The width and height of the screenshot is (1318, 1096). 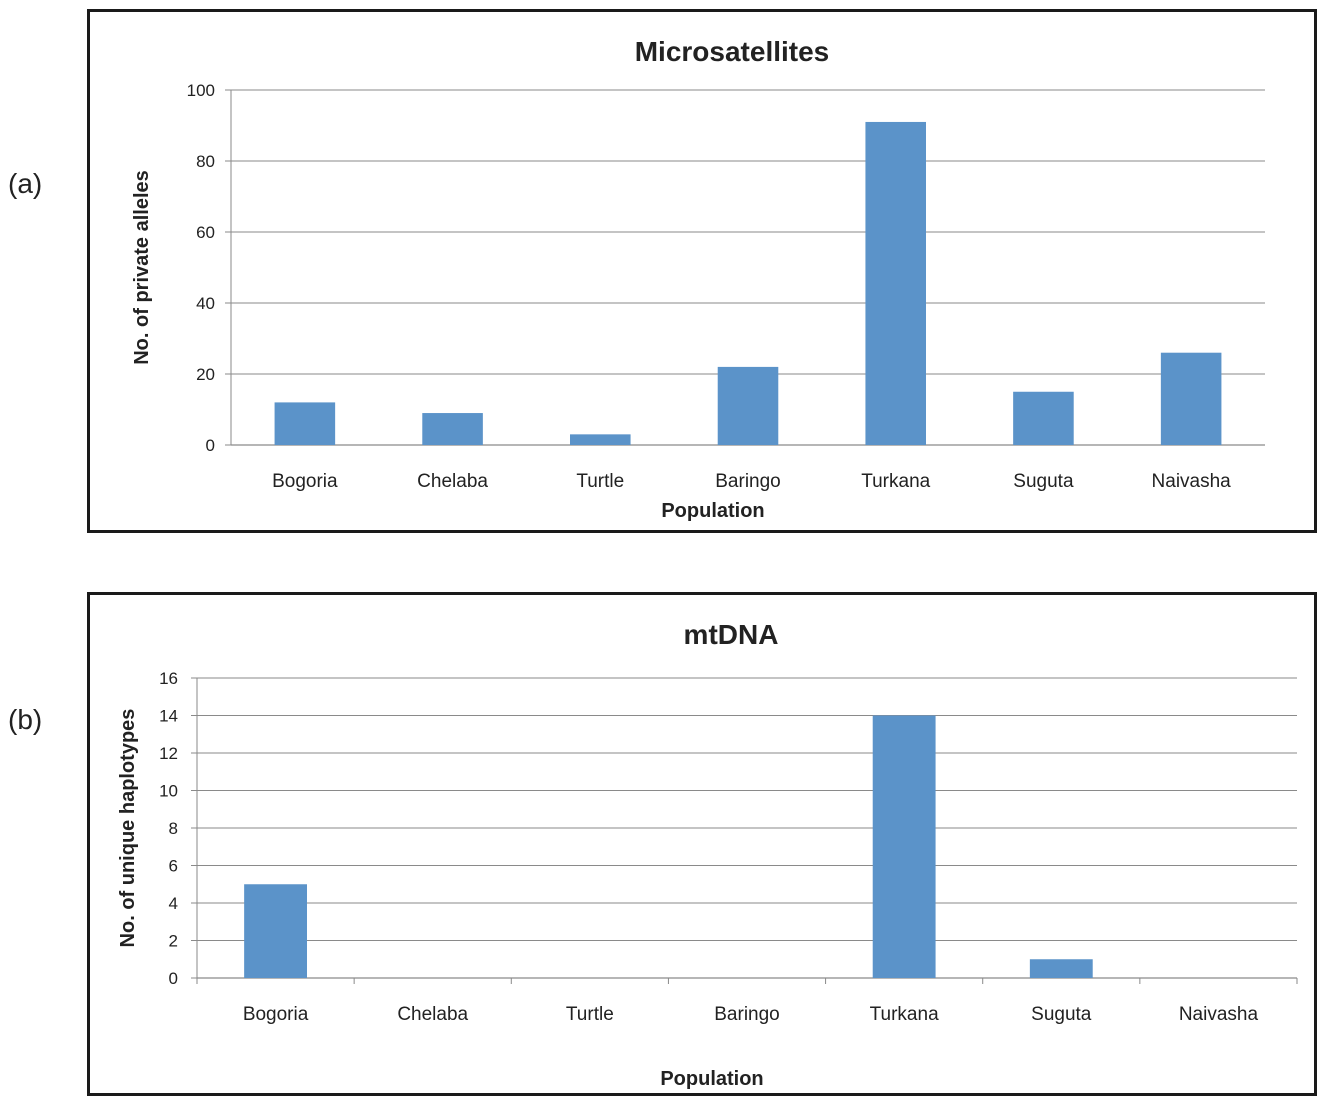 I want to click on microsatellites-chart-title: Microsatellites, so click(x=732, y=51).